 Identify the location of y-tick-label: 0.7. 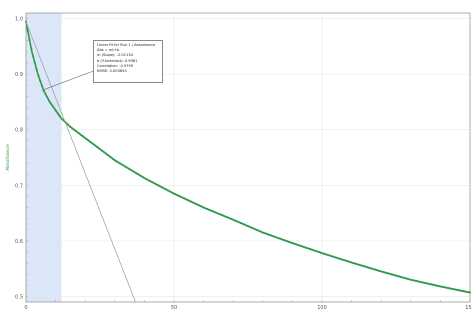
(19, 186).